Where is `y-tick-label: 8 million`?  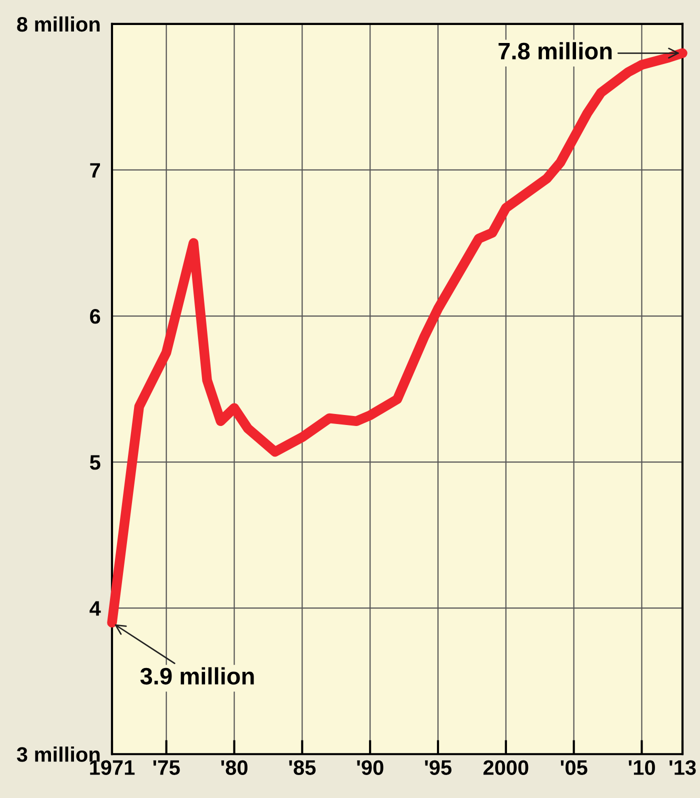 y-tick-label: 8 million is located at coordinates (58, 24).